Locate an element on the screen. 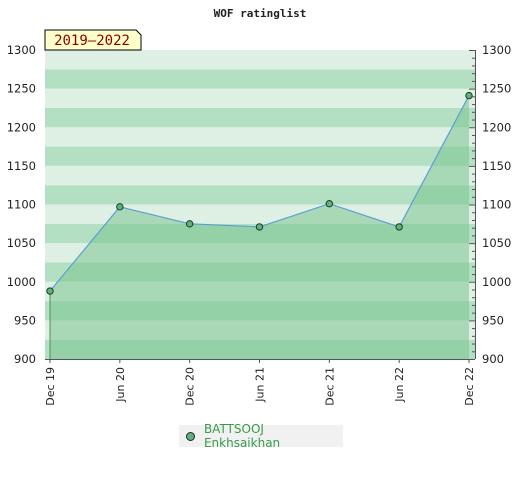 This screenshot has width=520, height=480. y-tick-label-left: 1000 is located at coordinates (21, 282).